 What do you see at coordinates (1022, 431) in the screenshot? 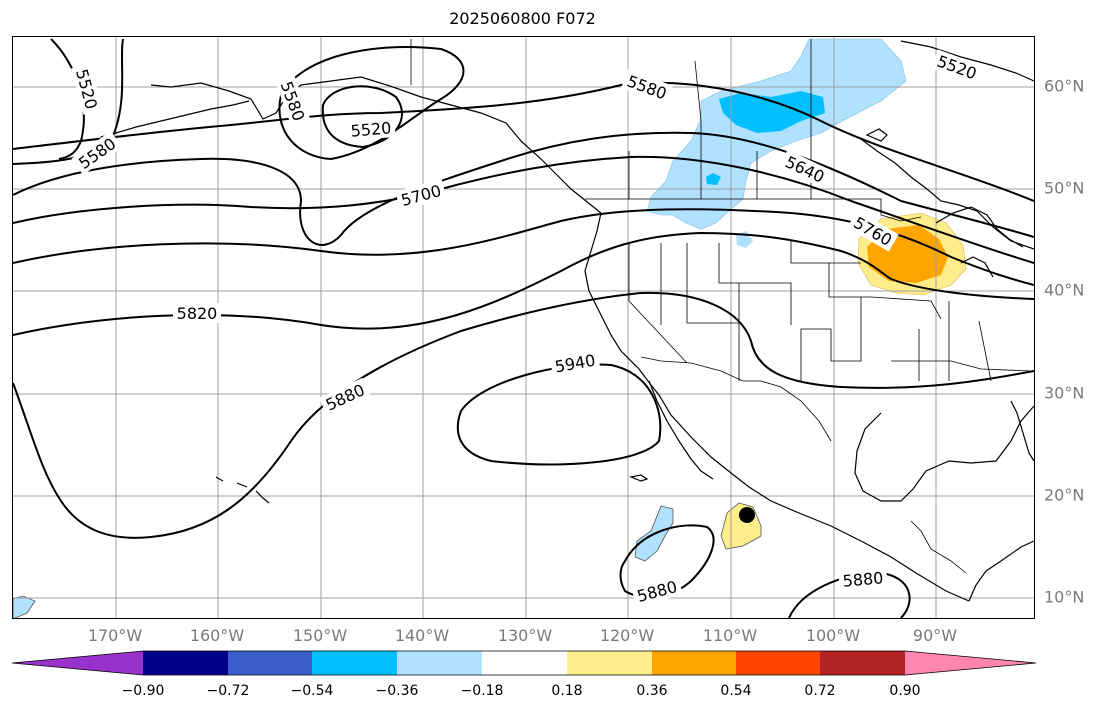
I see `coast-florida` at bounding box center [1022, 431].